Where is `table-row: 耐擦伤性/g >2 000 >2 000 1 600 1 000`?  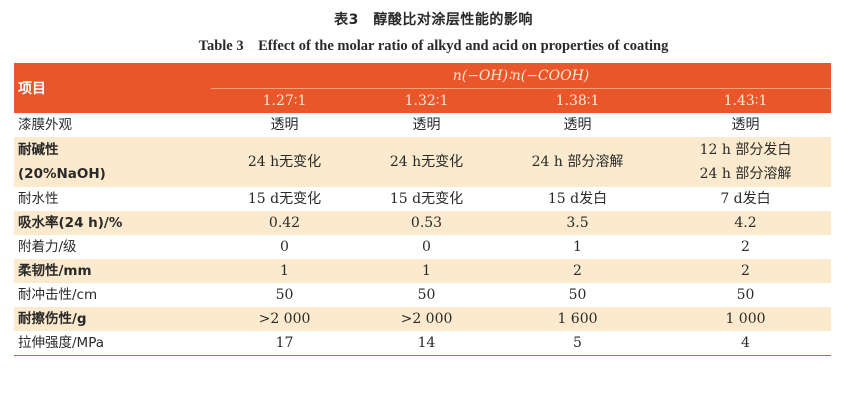 table-row: 耐擦伤性/g >2 000 >2 000 1 600 1 000 is located at coordinates (422, 319).